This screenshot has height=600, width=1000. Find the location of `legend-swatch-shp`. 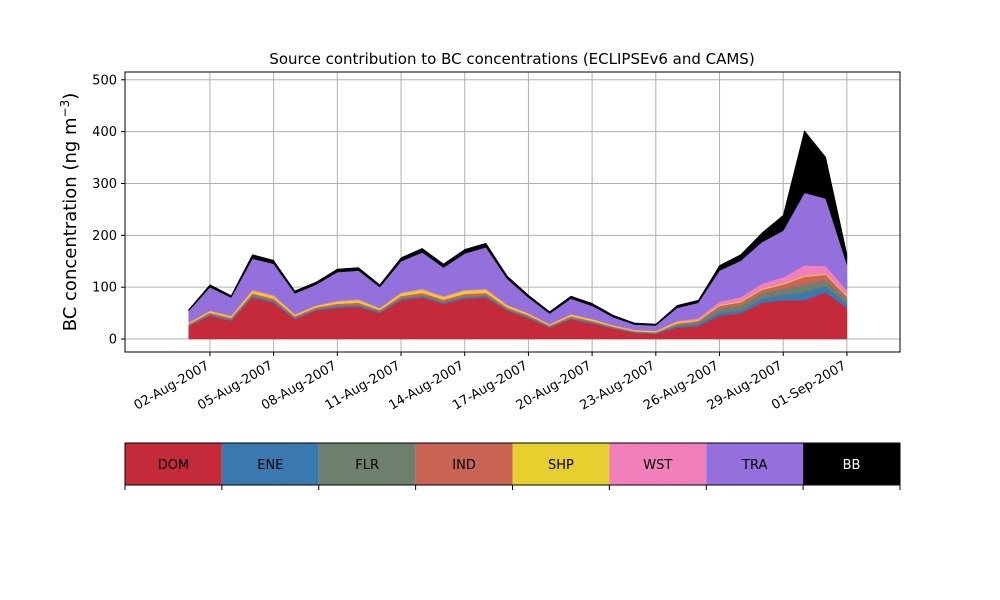

legend-swatch-shp is located at coordinates (561, 464).